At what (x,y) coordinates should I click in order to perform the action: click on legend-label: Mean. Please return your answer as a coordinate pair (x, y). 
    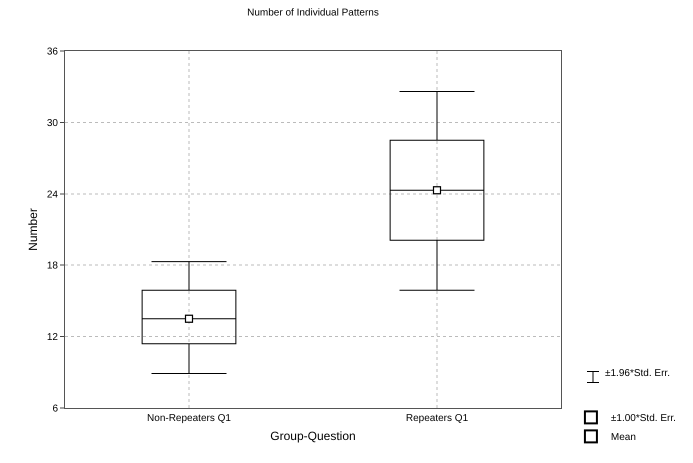
    Looking at the image, I should click on (623, 438).